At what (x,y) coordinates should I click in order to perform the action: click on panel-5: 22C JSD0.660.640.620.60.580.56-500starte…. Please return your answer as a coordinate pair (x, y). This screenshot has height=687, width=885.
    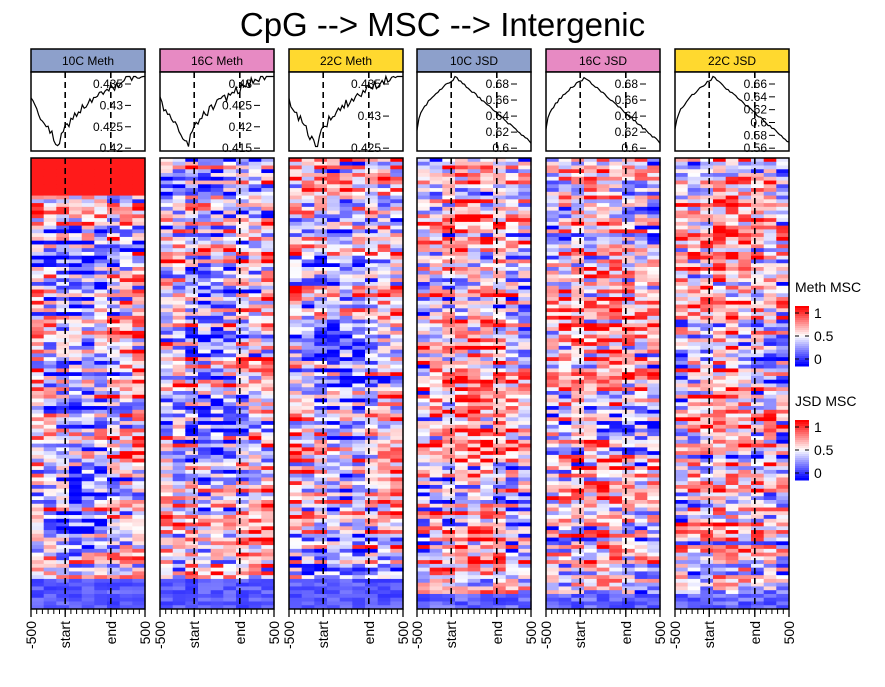
    Looking at the image, I should click on (732, 348).